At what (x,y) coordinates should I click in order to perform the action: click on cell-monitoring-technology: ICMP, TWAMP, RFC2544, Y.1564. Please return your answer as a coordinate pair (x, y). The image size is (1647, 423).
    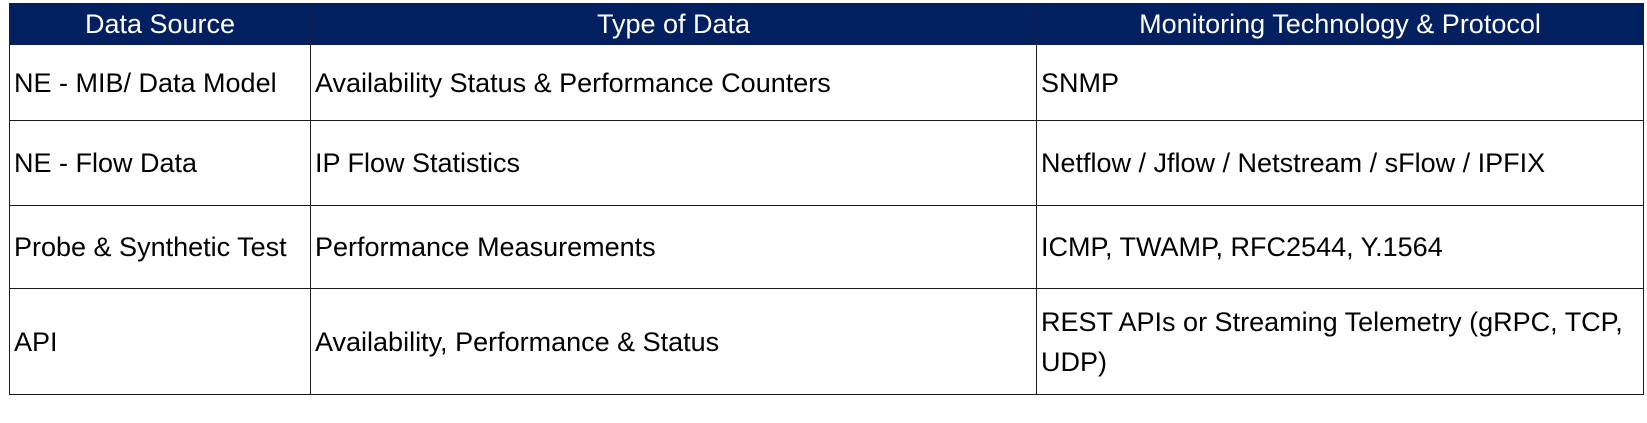
    Looking at the image, I should click on (1340, 247).